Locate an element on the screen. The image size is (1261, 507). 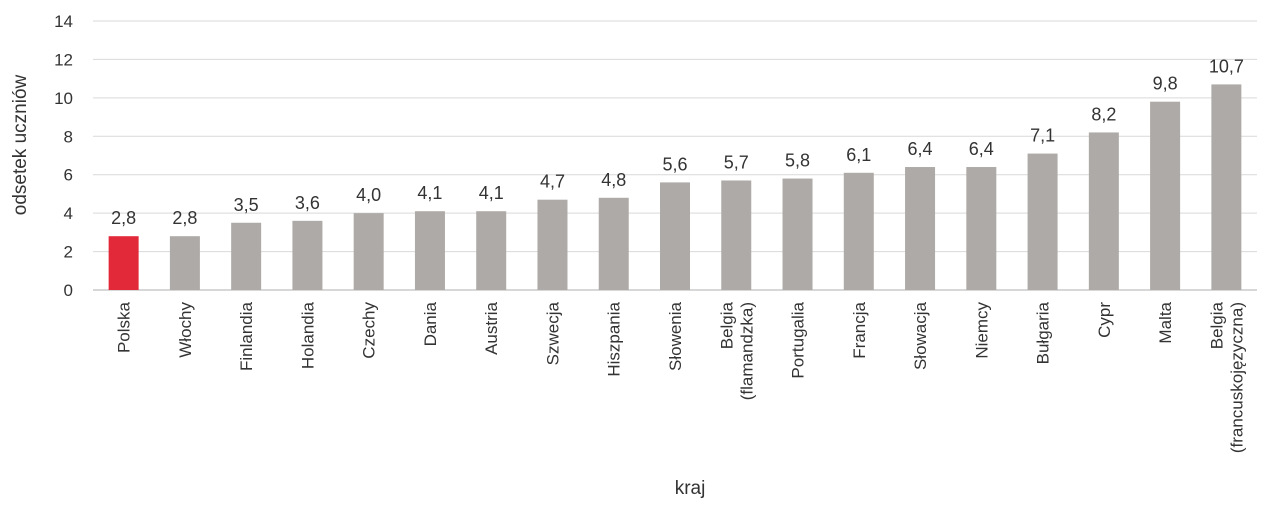
x-category-label: Cypr is located at coordinates (1104, 320).